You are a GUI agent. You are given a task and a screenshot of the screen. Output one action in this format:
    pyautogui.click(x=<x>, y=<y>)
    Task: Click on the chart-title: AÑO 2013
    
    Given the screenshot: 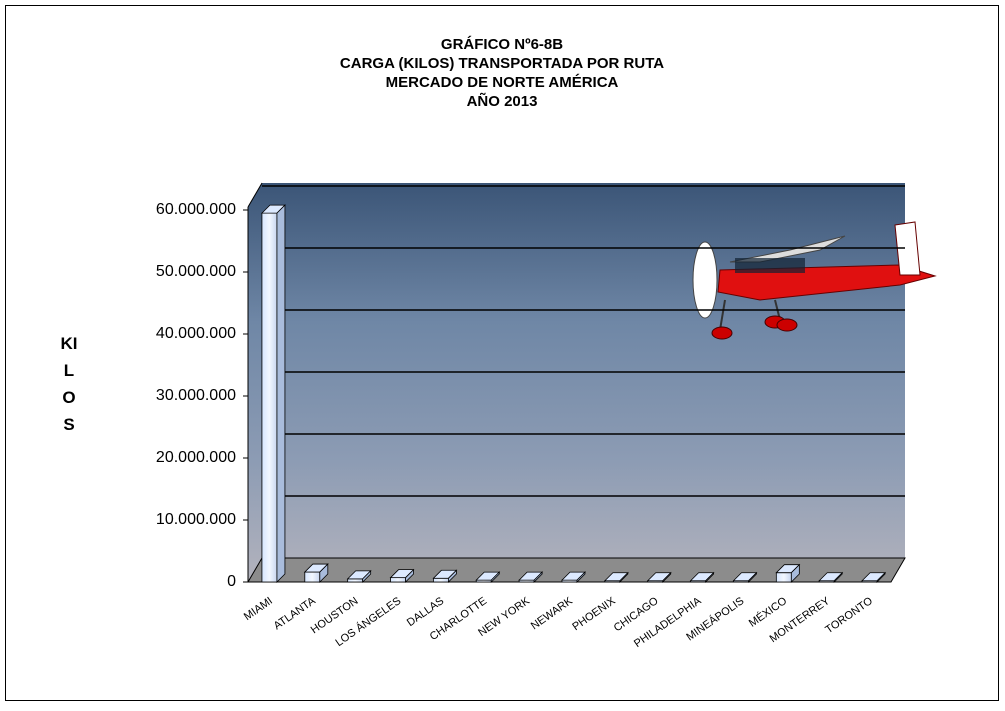 What is the action you would take?
    pyautogui.click(x=502, y=101)
    